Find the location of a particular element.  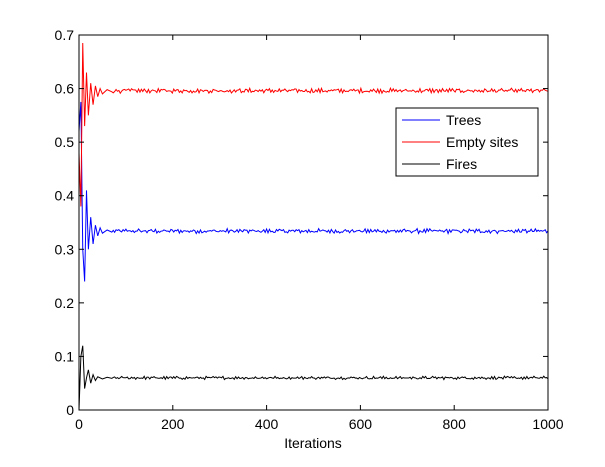

legend-label: Empty sites is located at coordinates (482, 142).